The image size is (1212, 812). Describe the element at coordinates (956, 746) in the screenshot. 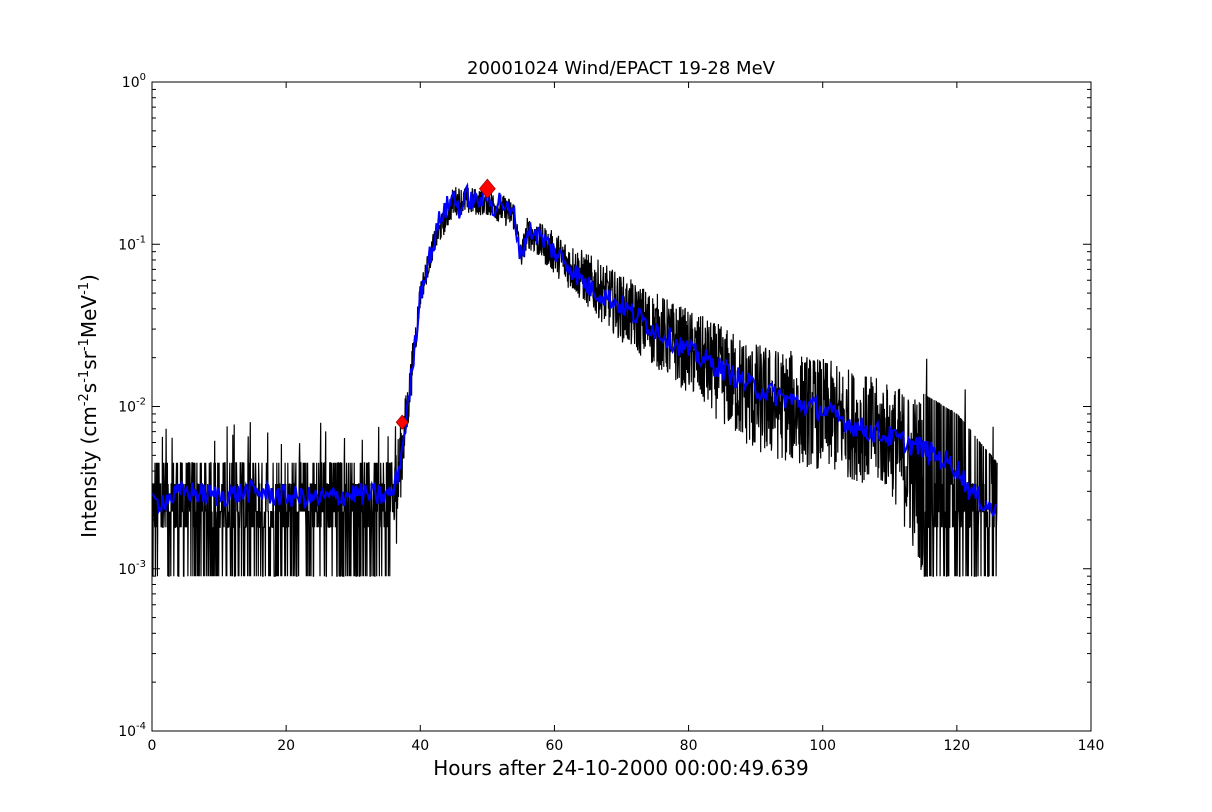

I see `x-tick-label: 120` at that location.